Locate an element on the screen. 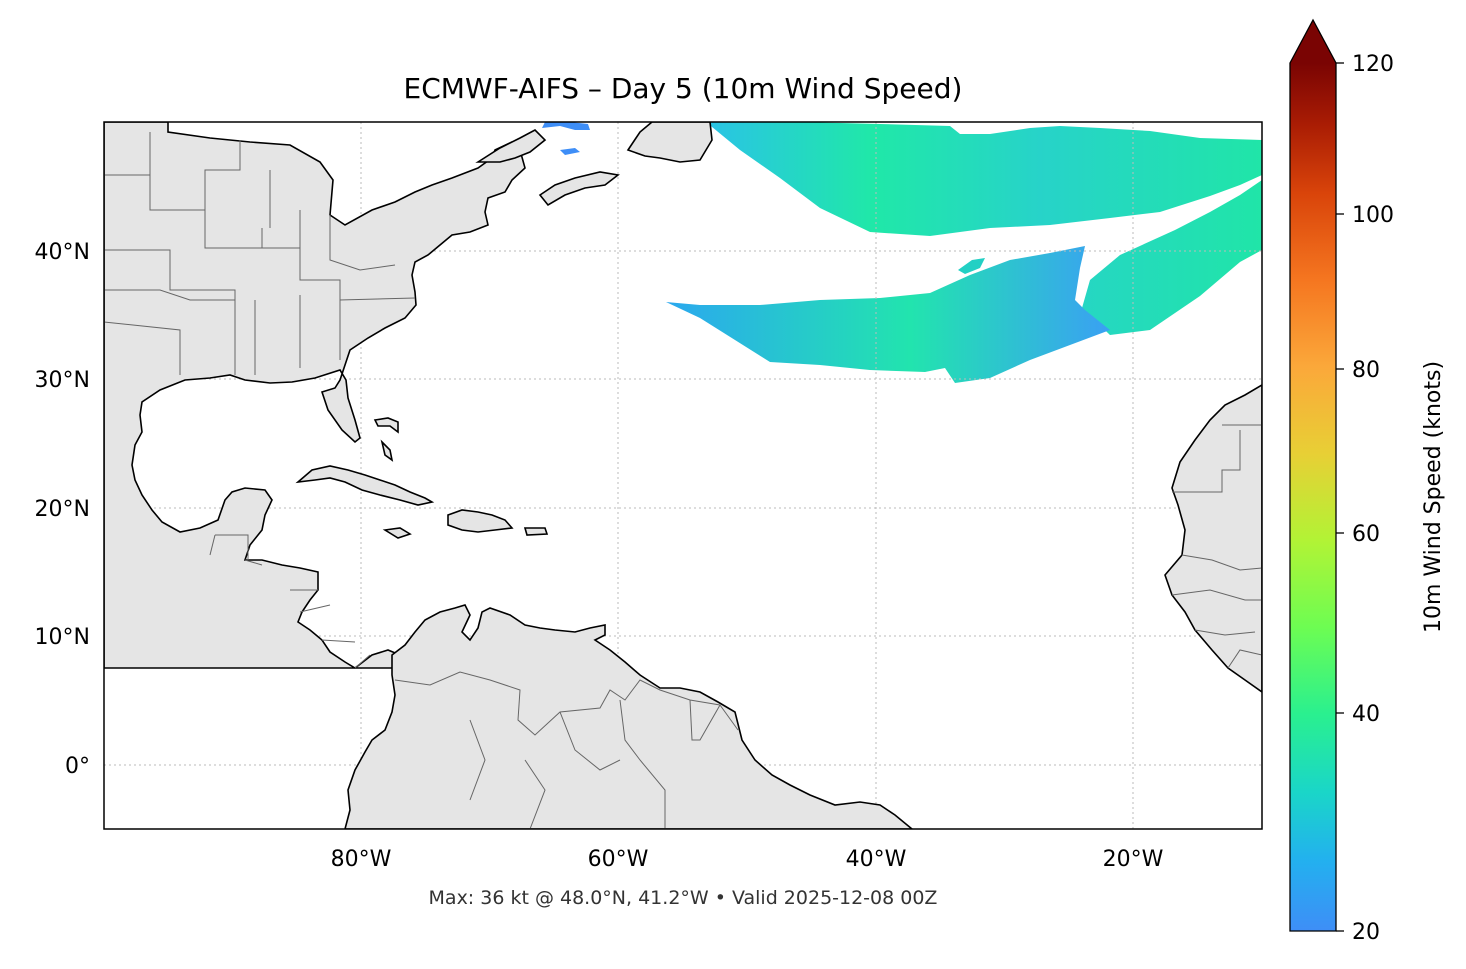 The image size is (1466, 969). colorbar-tick: 100 is located at coordinates (1373, 215).